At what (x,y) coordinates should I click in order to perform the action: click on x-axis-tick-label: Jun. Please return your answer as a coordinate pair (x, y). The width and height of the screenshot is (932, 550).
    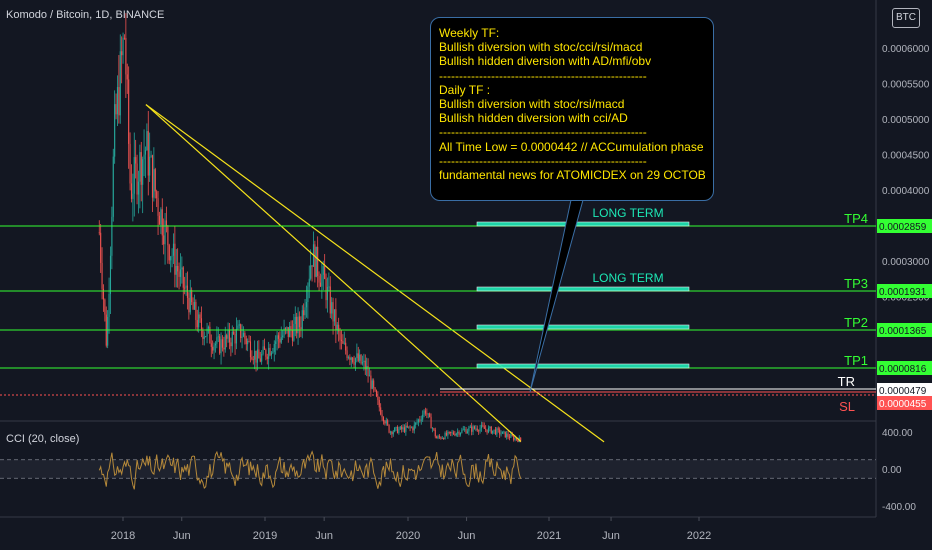
    Looking at the image, I should click on (324, 536).